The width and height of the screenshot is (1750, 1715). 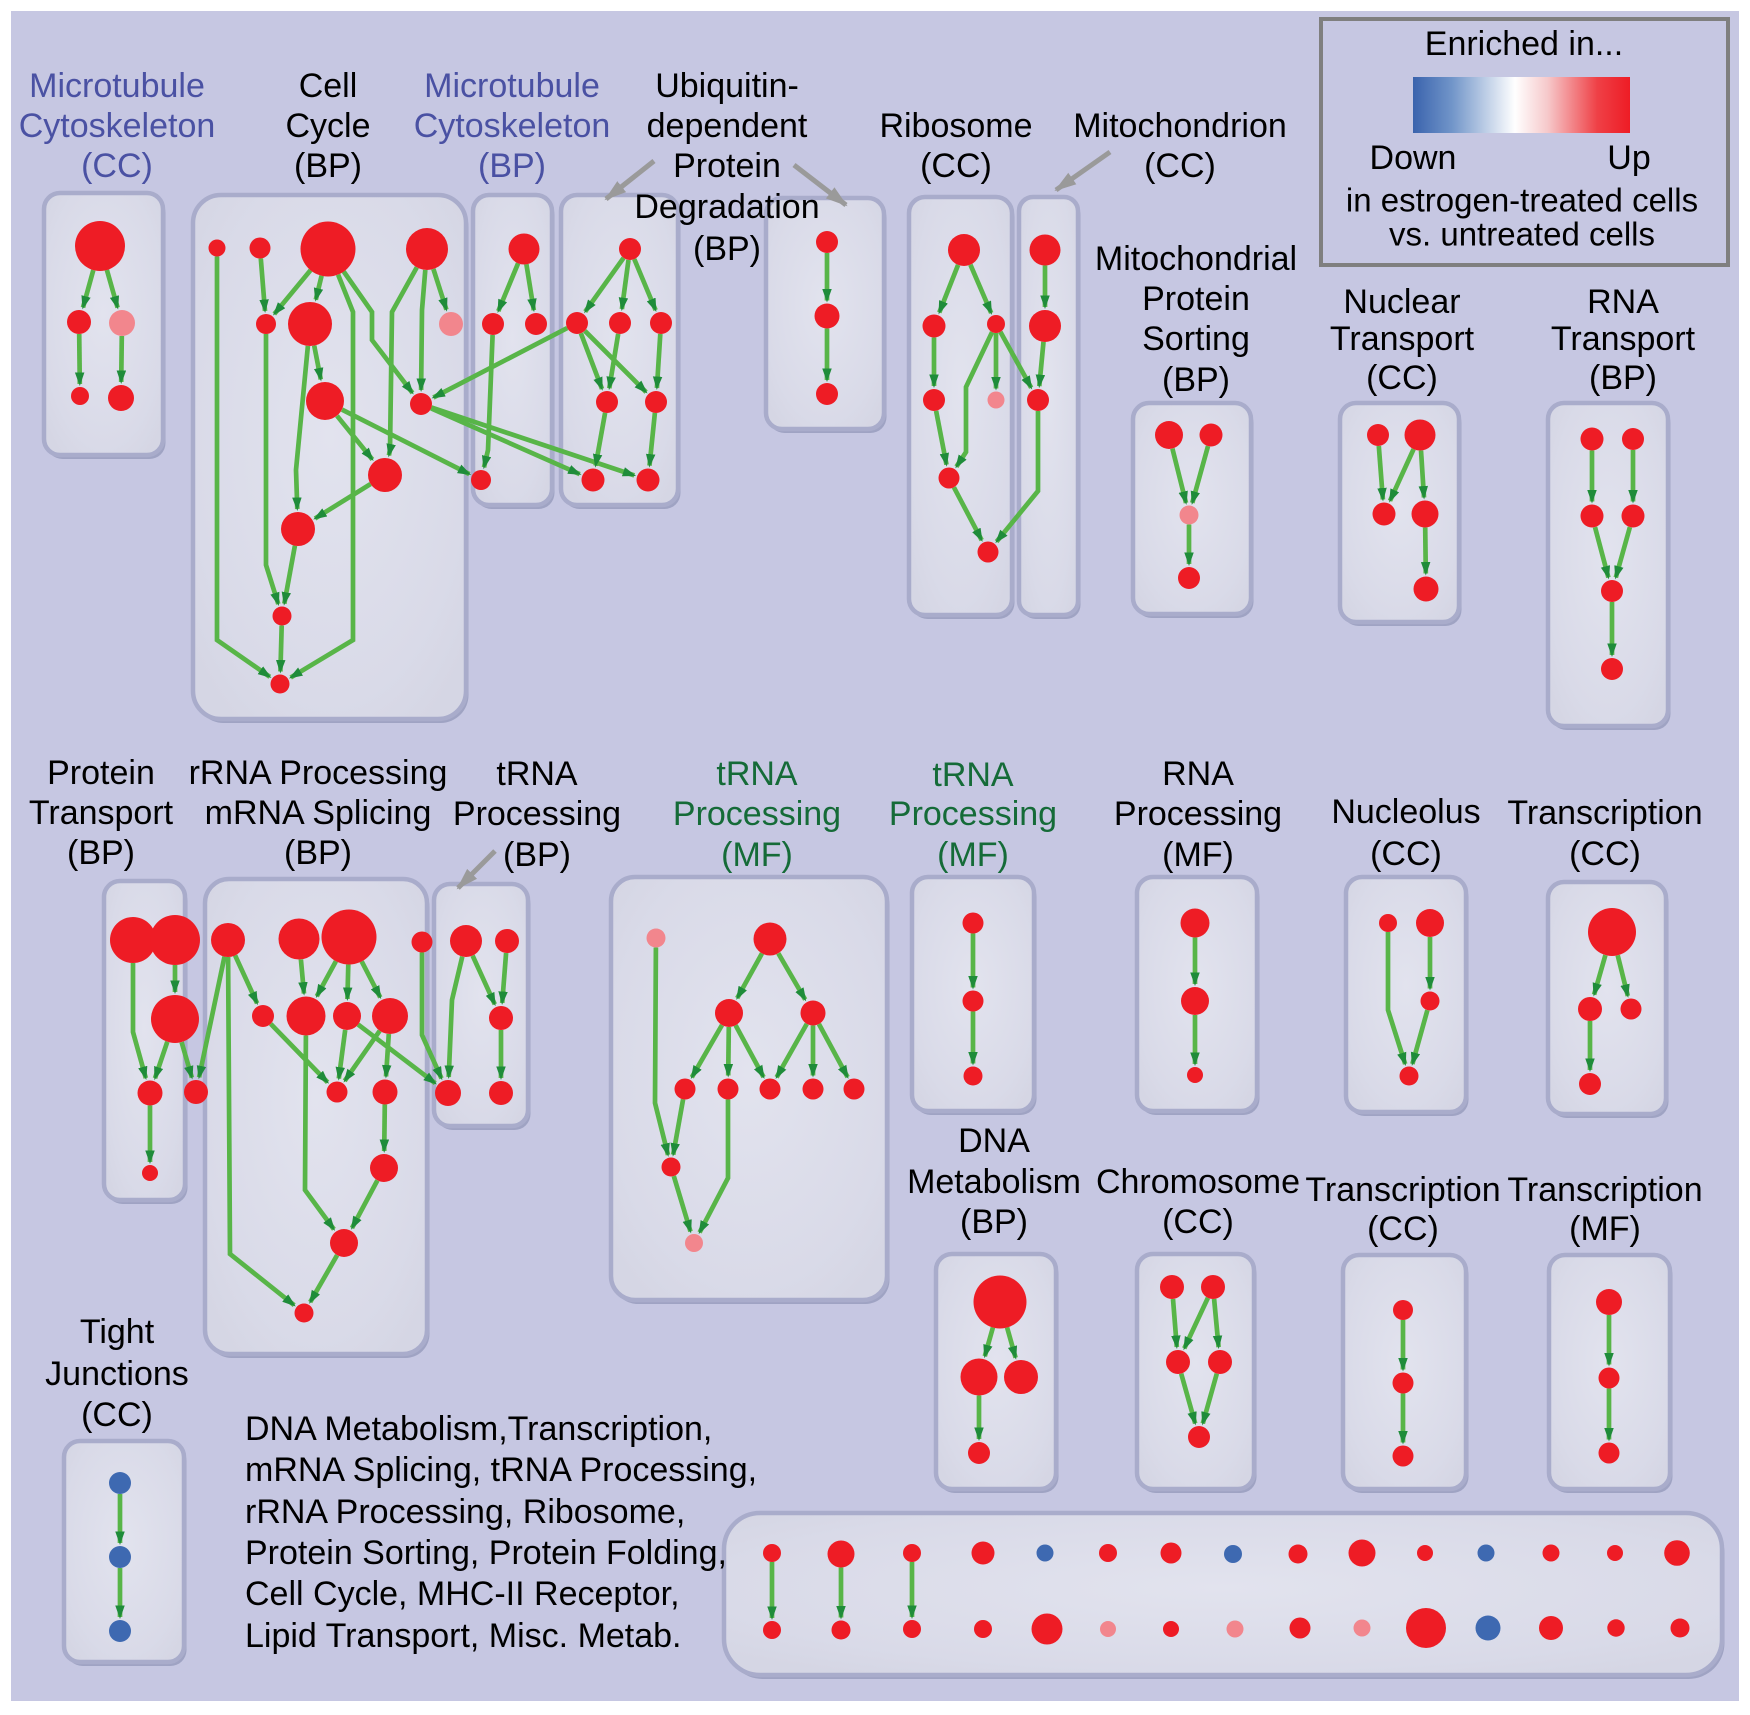 I want to click on svg-text: Nucleolus, so click(x=1405, y=812).